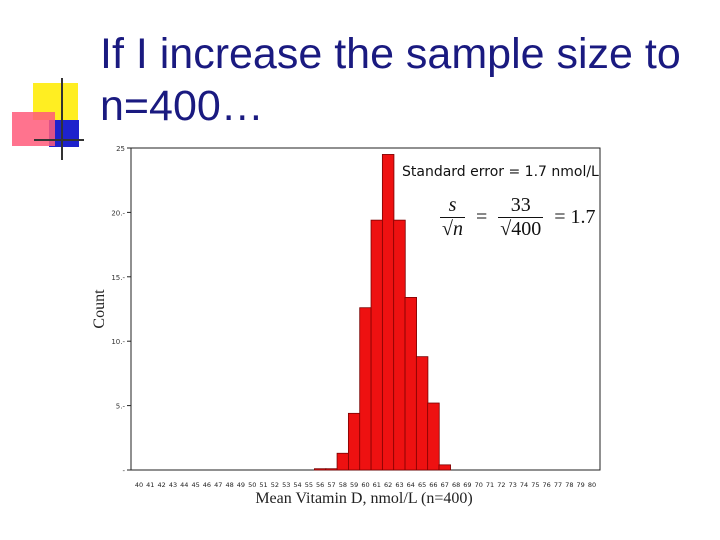 The image size is (720, 540). What do you see at coordinates (457, 229) in the screenshot?
I see `formula-n: n` at bounding box center [457, 229].